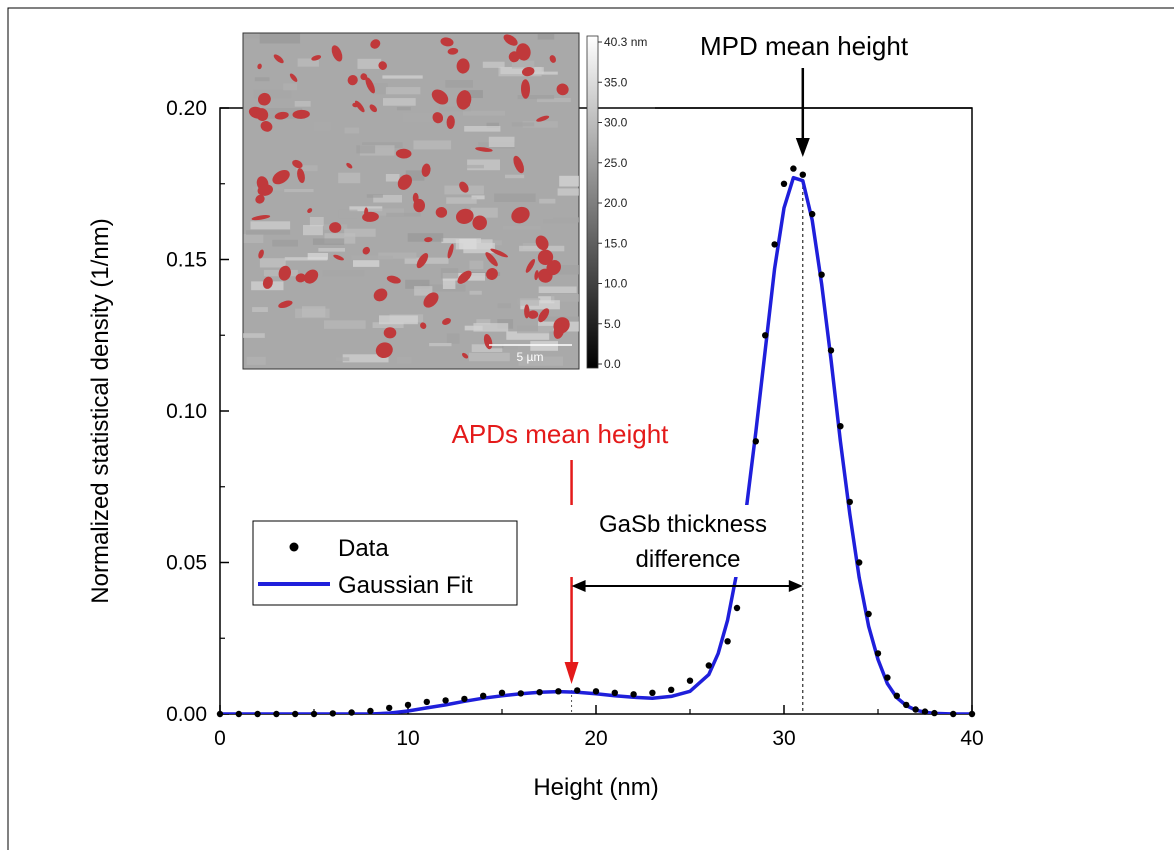 This screenshot has width=1174, height=850. Describe the element at coordinates (595, 787) in the screenshot. I see `x-axis-label: Height (nm)` at that location.